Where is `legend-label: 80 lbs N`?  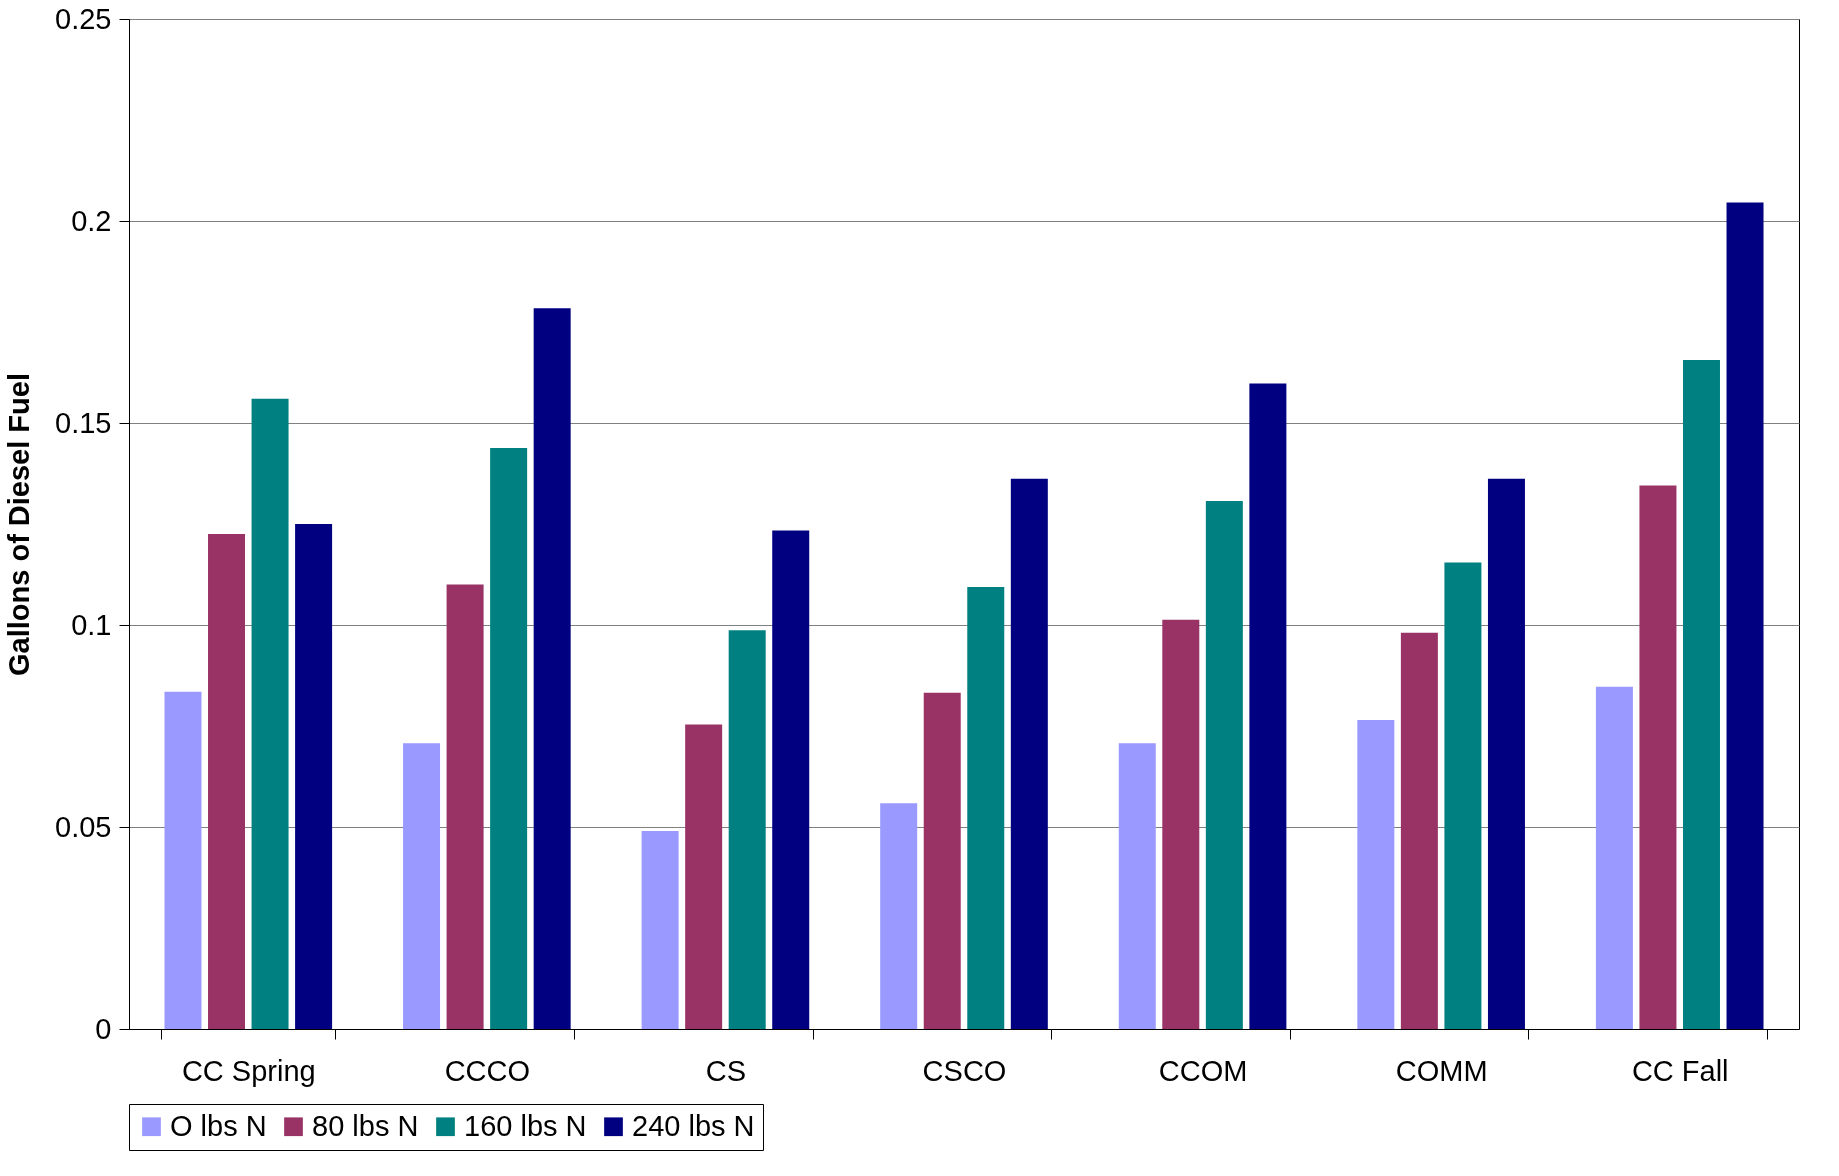 legend-label: 80 lbs N is located at coordinates (365, 1125).